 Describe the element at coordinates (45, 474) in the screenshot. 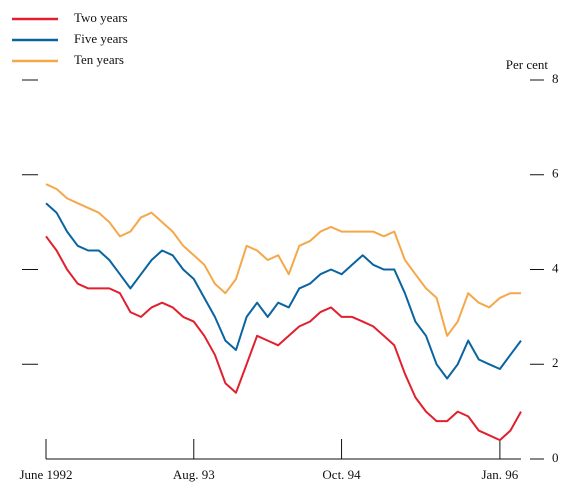

I see `x-tick-label: June 1992` at that location.